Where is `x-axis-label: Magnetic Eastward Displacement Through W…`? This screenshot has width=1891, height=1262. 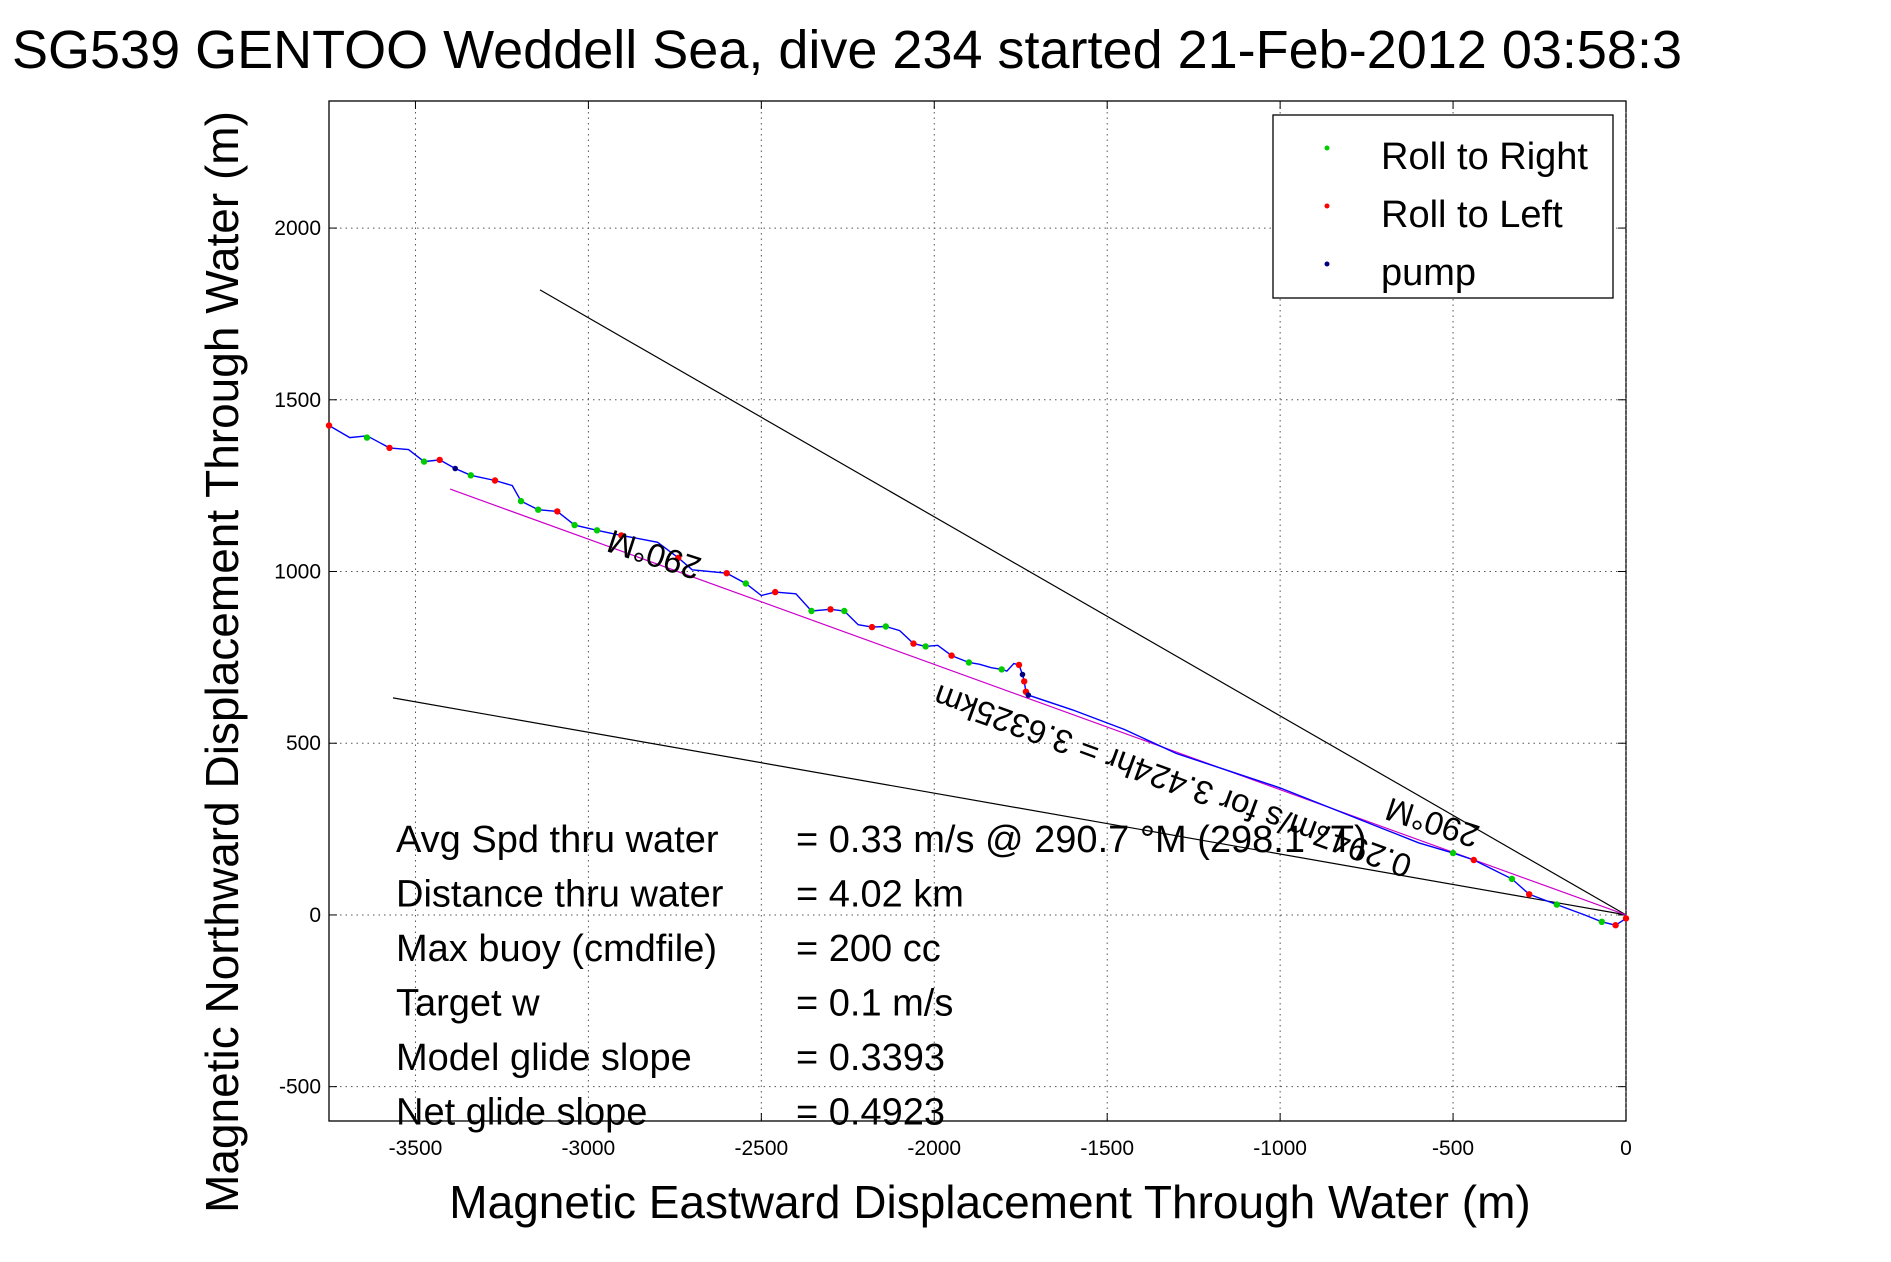 x-axis-label: Magnetic Eastward Displacement Through W… is located at coordinates (989, 1202).